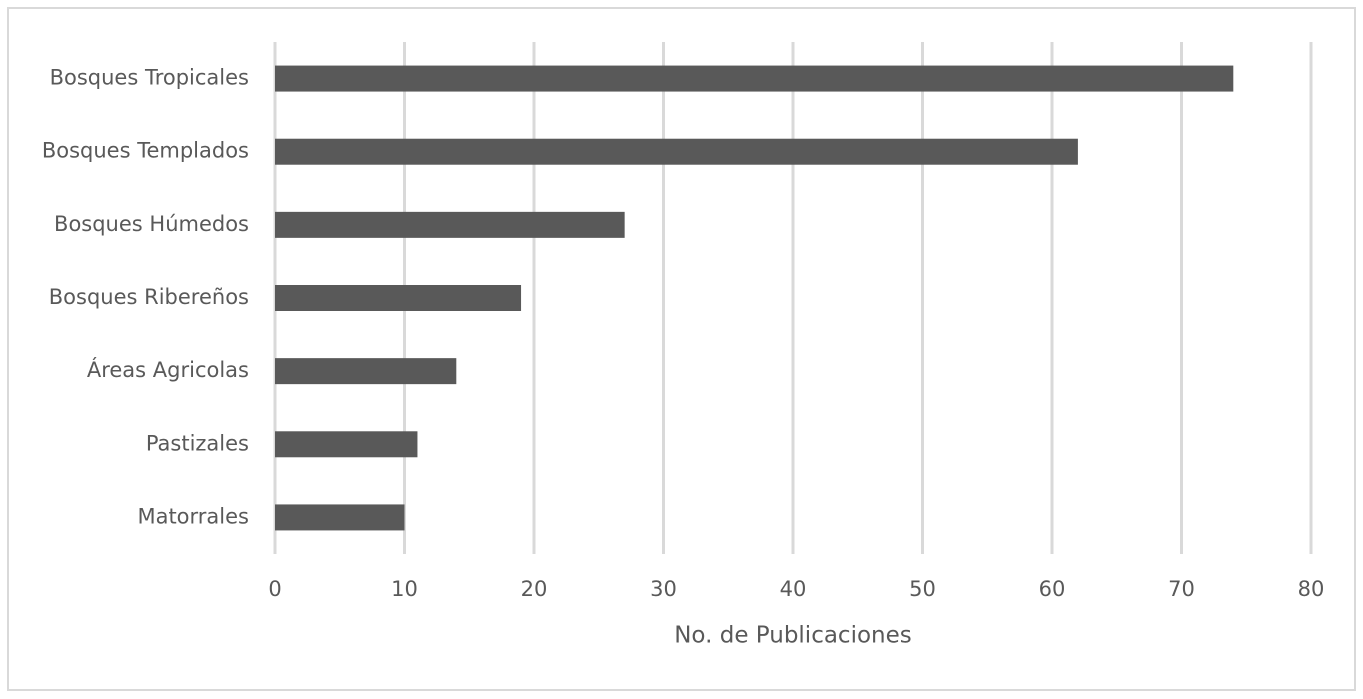 The height and width of the screenshot is (699, 1363). Describe the element at coordinates (663, 589) in the screenshot. I see `x-tick-label: 30` at that location.